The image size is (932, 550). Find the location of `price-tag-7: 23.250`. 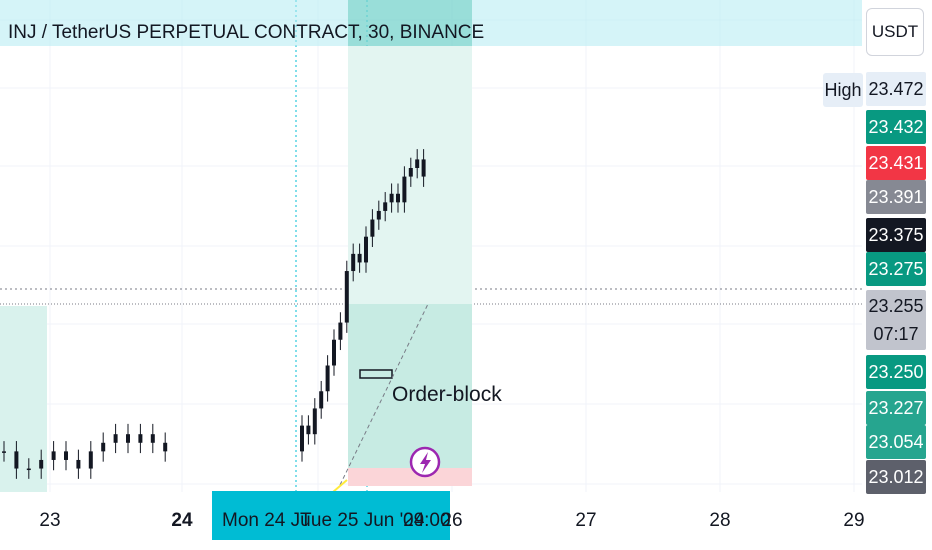

price-tag-7: 23.250 is located at coordinates (896, 372).